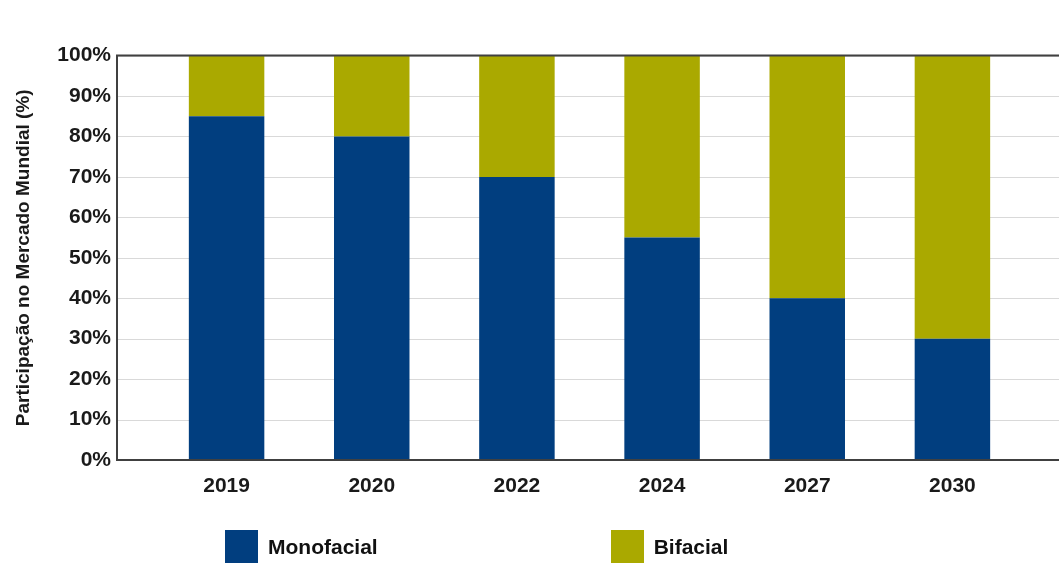 This screenshot has height=568, width=1059. I want to click on legend-label: Monofacial, so click(323, 546).